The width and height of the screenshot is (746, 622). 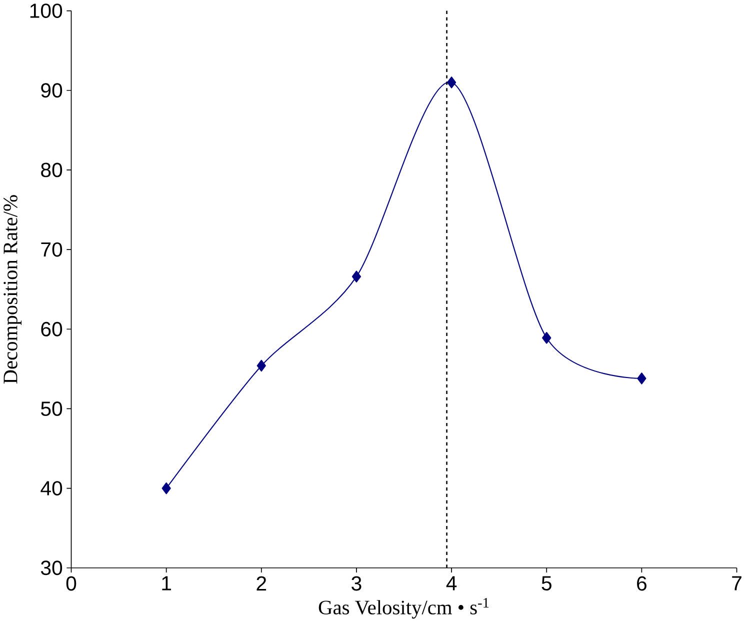 I want to click on y-tick-label: 70, so click(x=51, y=249).